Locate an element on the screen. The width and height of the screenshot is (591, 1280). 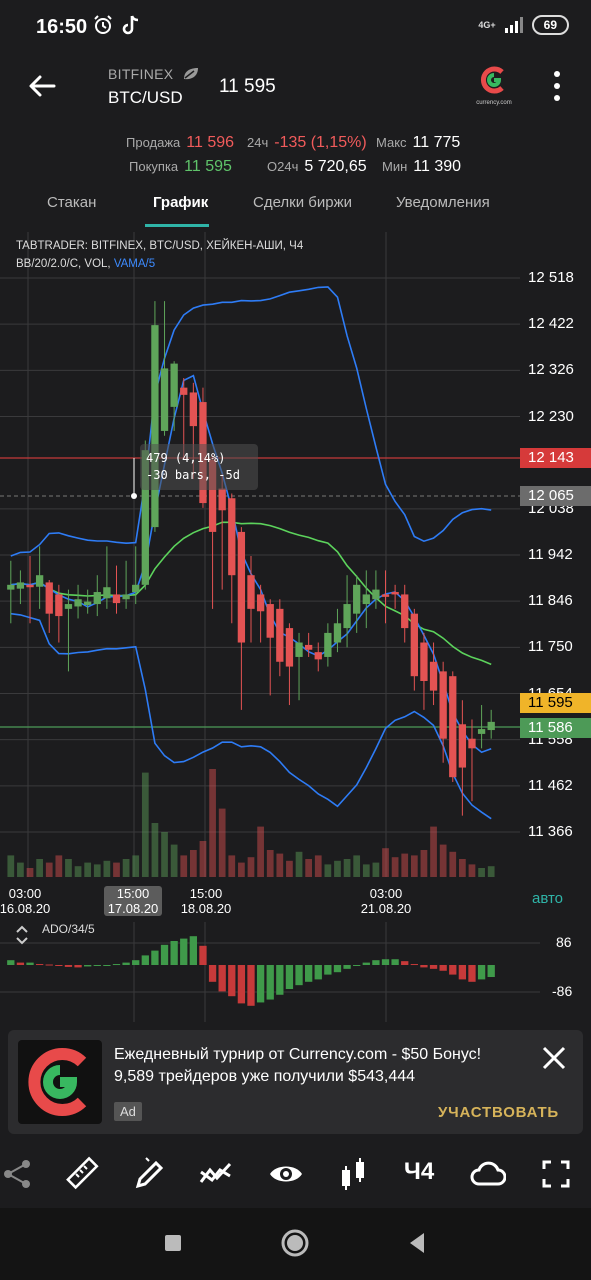
brand-logo: currency.com is located at coordinates (494, 87).